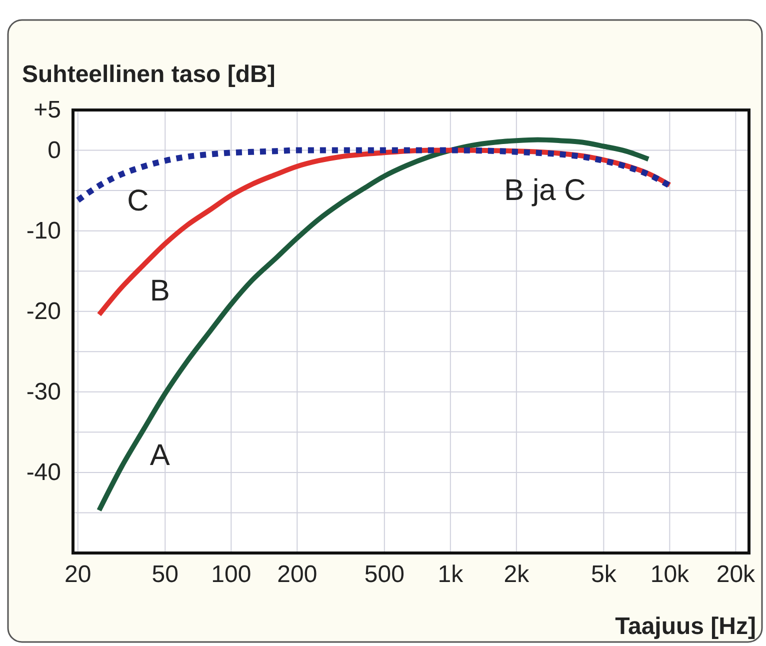 This screenshot has width=766, height=646. I want to click on series-label: A, so click(160, 455).